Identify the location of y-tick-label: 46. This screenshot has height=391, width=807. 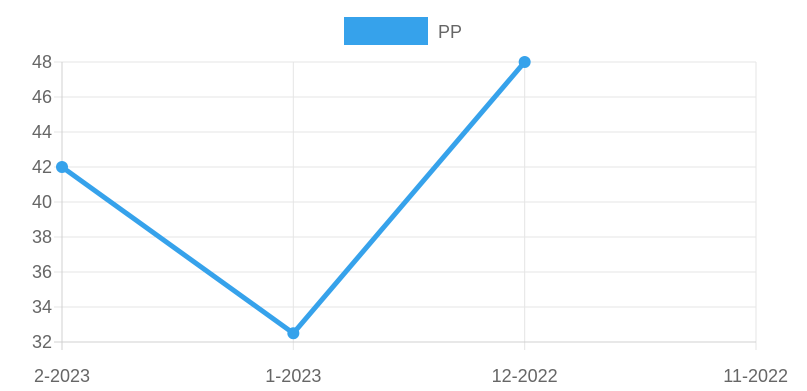
(42, 97).